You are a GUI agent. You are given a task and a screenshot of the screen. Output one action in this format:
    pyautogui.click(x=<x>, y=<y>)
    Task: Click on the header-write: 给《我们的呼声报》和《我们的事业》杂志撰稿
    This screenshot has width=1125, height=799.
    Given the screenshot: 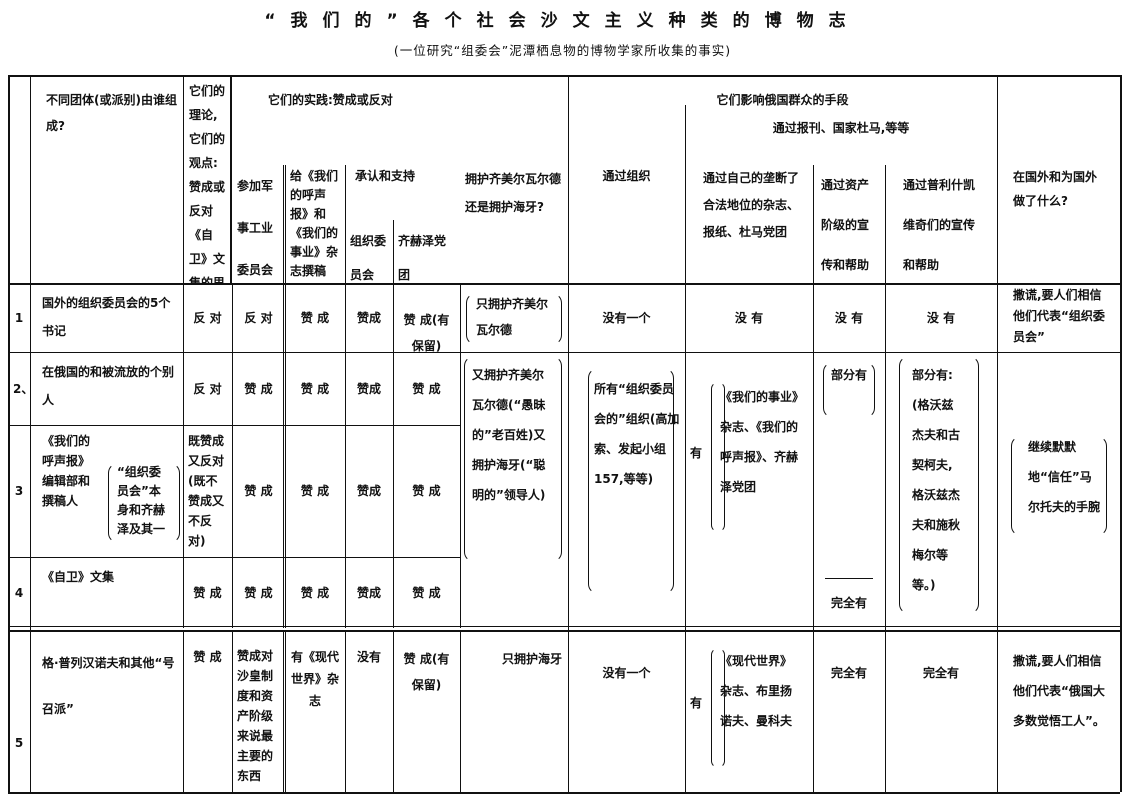 What is the action you would take?
    pyautogui.click(x=314, y=223)
    